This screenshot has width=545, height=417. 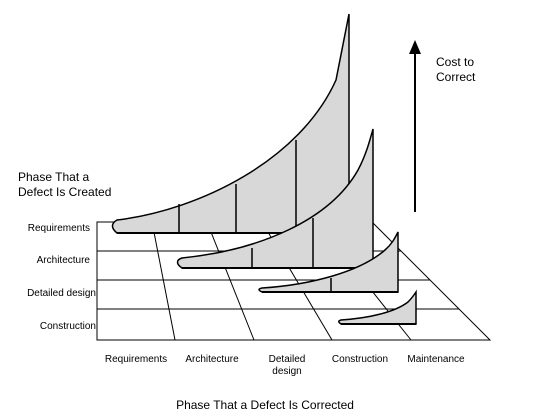 I want to click on corrected-phase-detailed-design: Detailed design, so click(x=287, y=366).